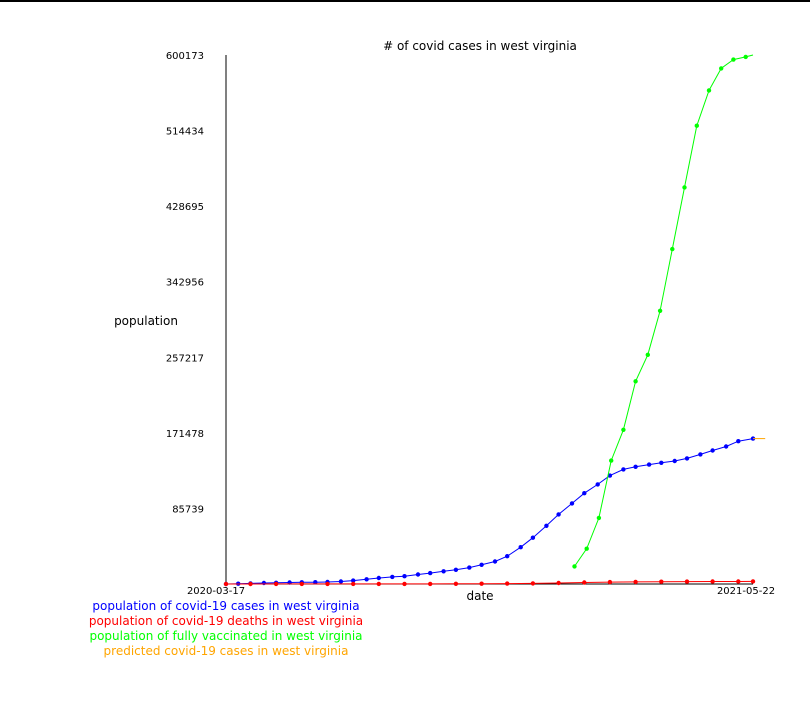 The height and width of the screenshot is (702, 810). Describe the element at coordinates (185, 434) in the screenshot. I see `y-tick-label-1: 171478` at that location.